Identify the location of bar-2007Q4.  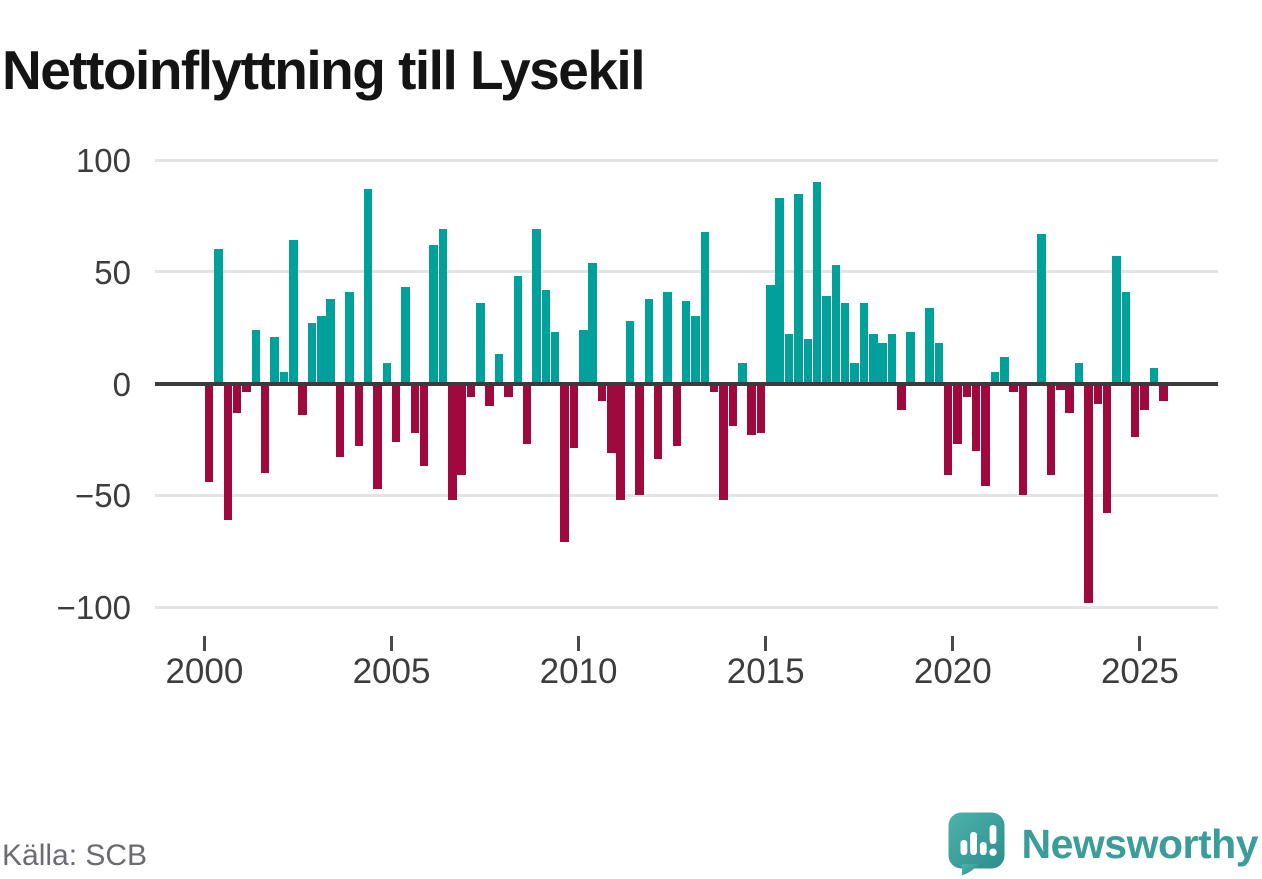
(499, 369).